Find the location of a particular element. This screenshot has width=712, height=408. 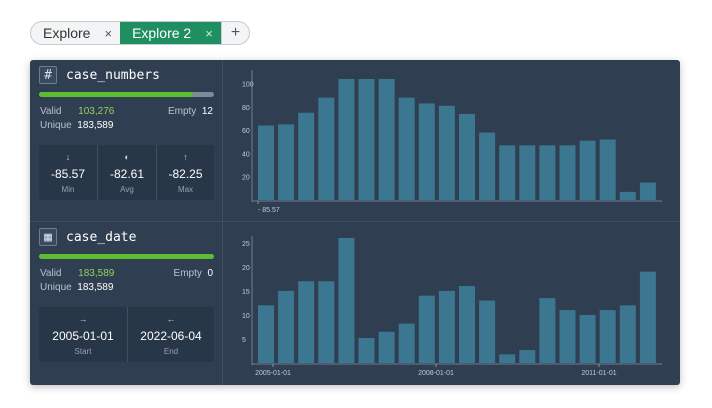

start-stat: → 2005-01-01 Start is located at coordinates (83, 334).